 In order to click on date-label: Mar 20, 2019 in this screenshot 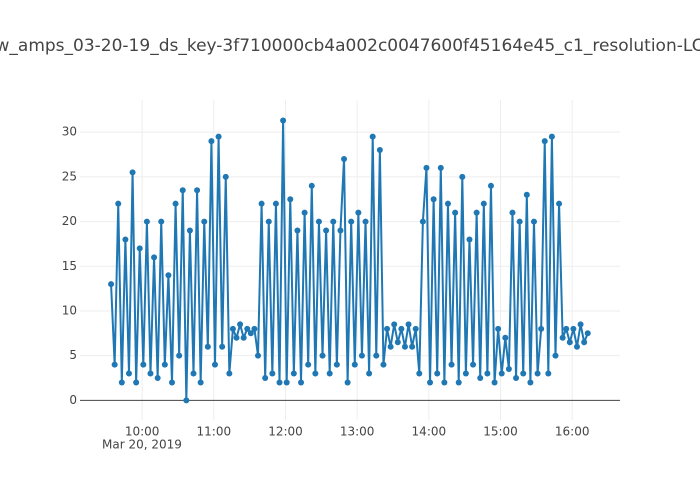, I will do `click(142, 445)`.